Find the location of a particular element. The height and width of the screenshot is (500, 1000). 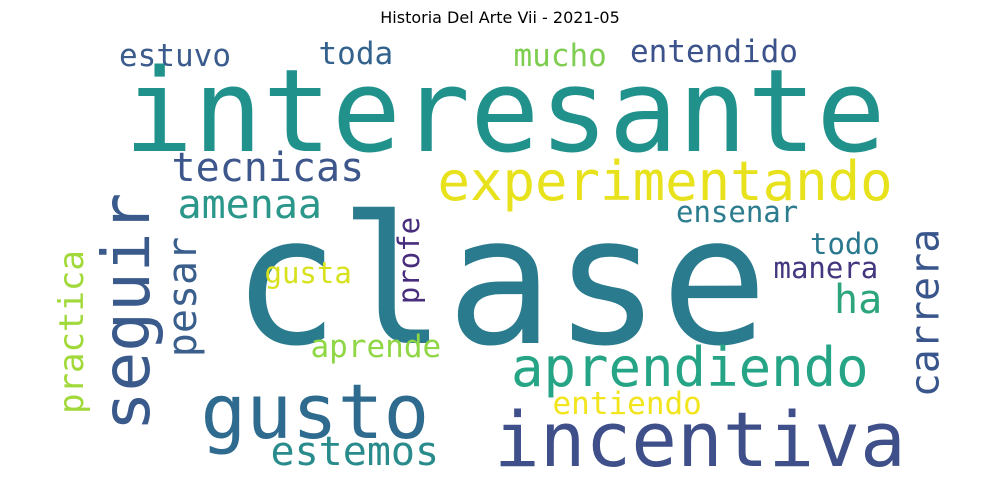

word-ensenar: ensenar is located at coordinates (737, 211).